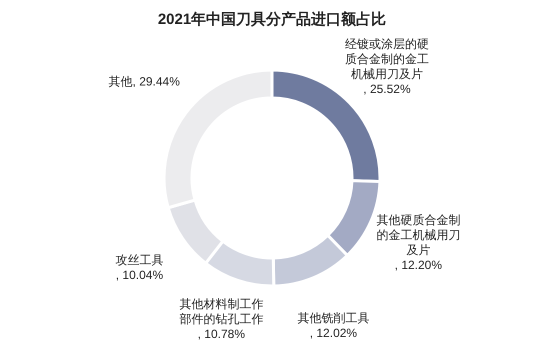 This screenshot has width=544, height=344. Describe the element at coordinates (334, 333) in the screenshot. I see `data-label: , 12.02%` at that location.